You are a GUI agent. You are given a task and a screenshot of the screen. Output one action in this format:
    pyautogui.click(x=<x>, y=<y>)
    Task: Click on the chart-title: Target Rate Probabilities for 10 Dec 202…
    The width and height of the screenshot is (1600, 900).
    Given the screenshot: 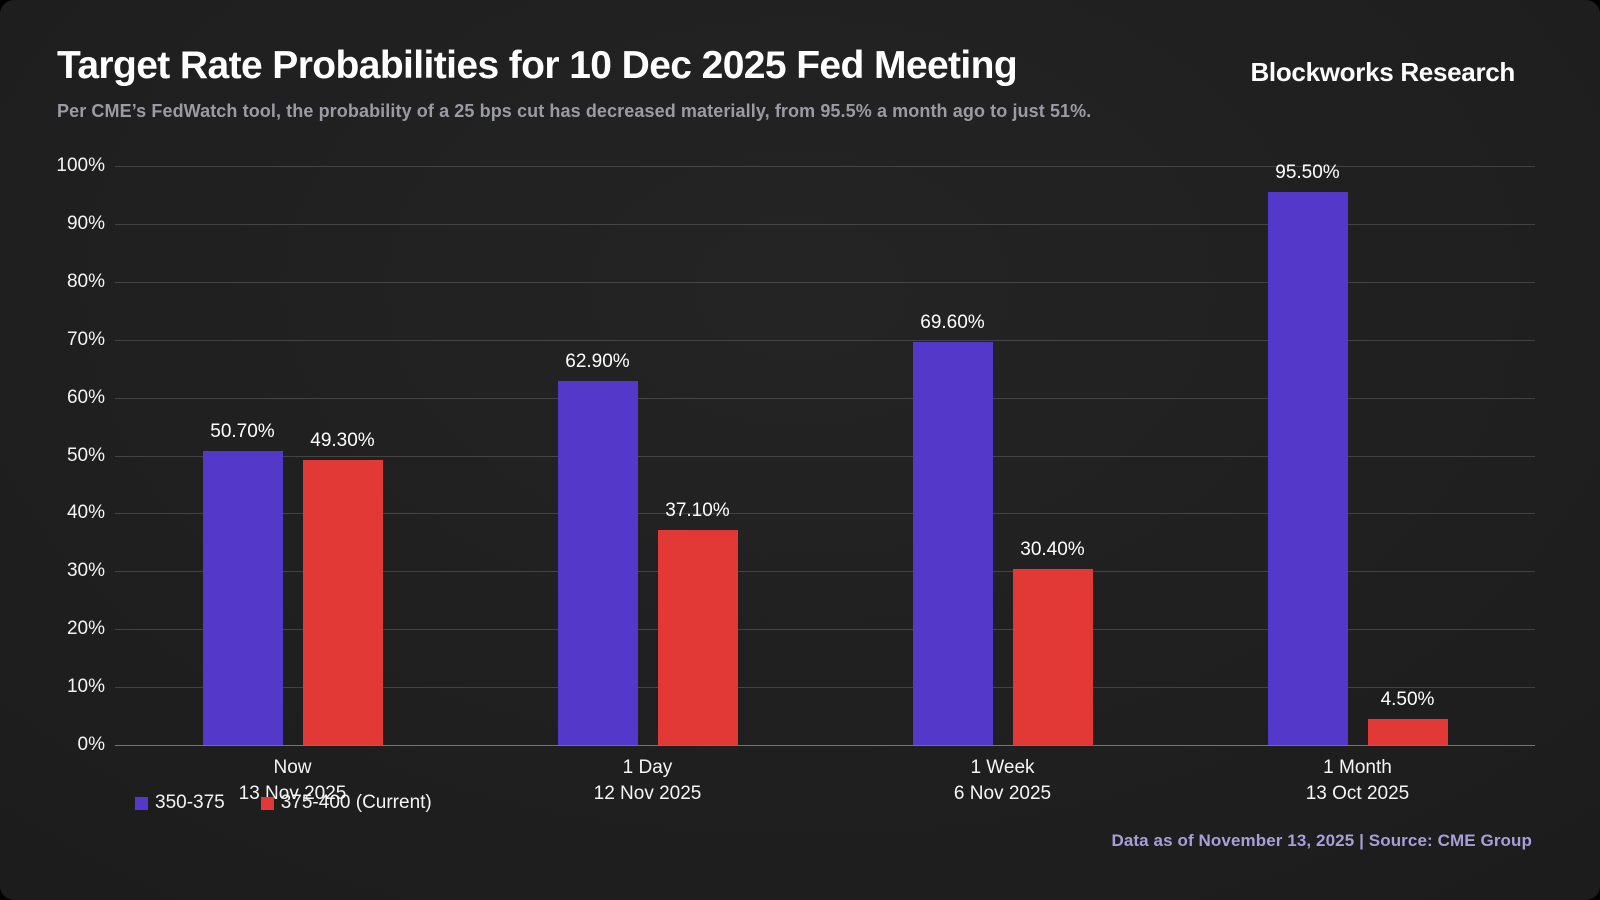 What is the action you would take?
    pyautogui.click(x=537, y=65)
    